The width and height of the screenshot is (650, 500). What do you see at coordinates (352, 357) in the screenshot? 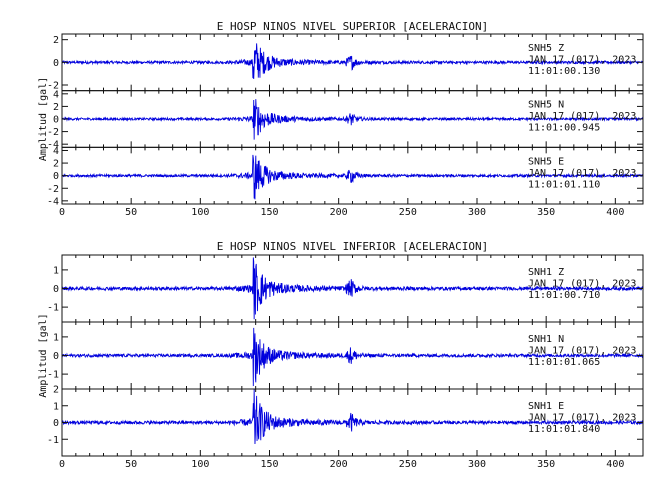
I see `waveform-SNH1-N` at bounding box center [352, 357].